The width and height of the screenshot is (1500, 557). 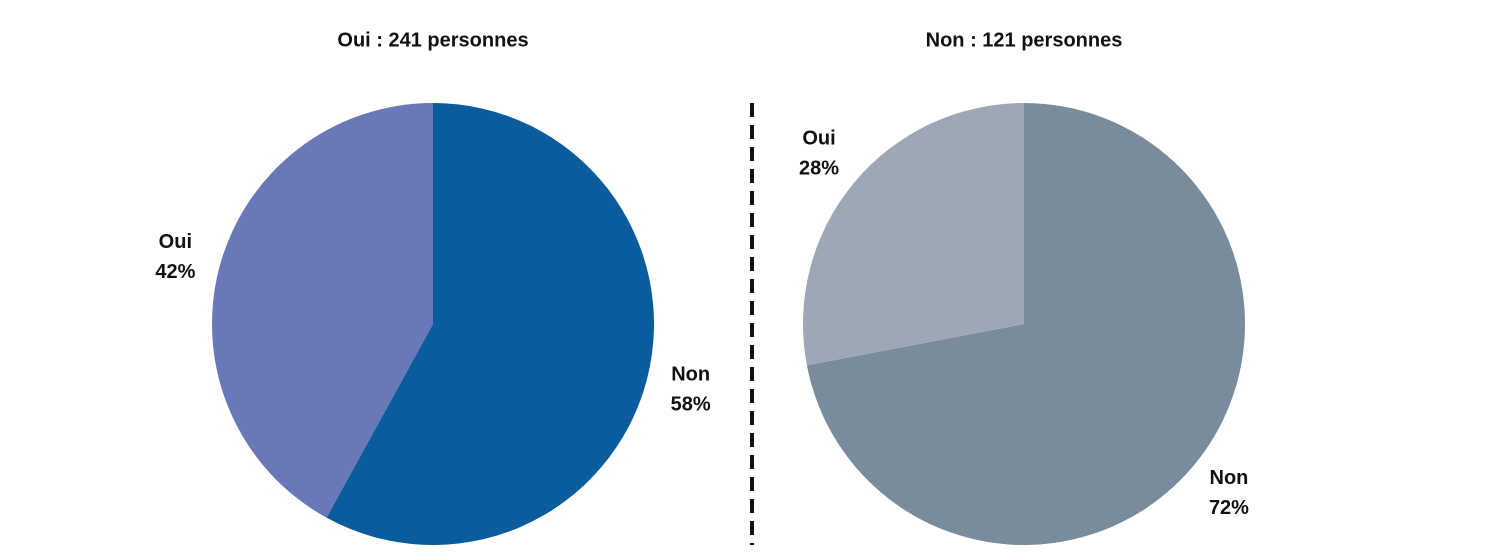 I want to click on value-label: 58%, so click(x=691, y=404).